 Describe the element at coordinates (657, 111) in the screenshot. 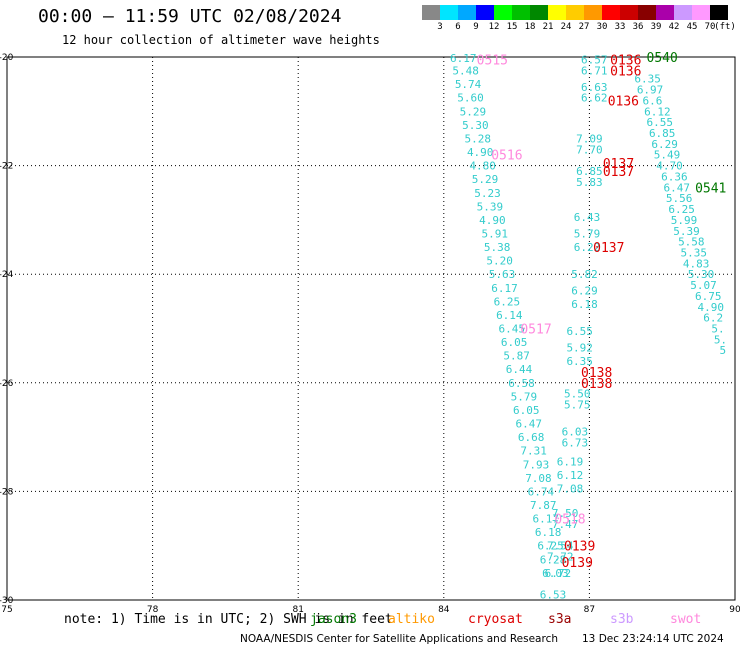

I see `wave-height-value: 6.12` at that location.